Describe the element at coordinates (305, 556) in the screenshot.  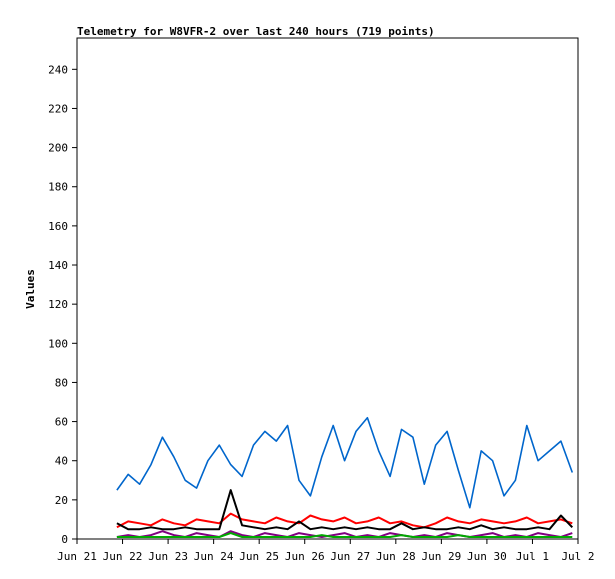
I see `x-tick-label: Jun 26` at that location.